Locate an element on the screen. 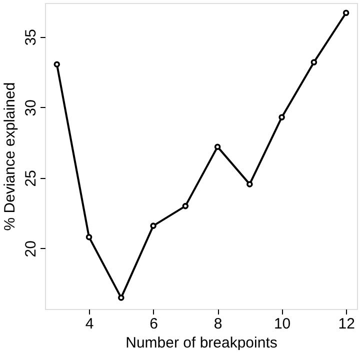 The width and height of the screenshot is (363, 355). y-tick-label: 20 is located at coordinates (31, 249).